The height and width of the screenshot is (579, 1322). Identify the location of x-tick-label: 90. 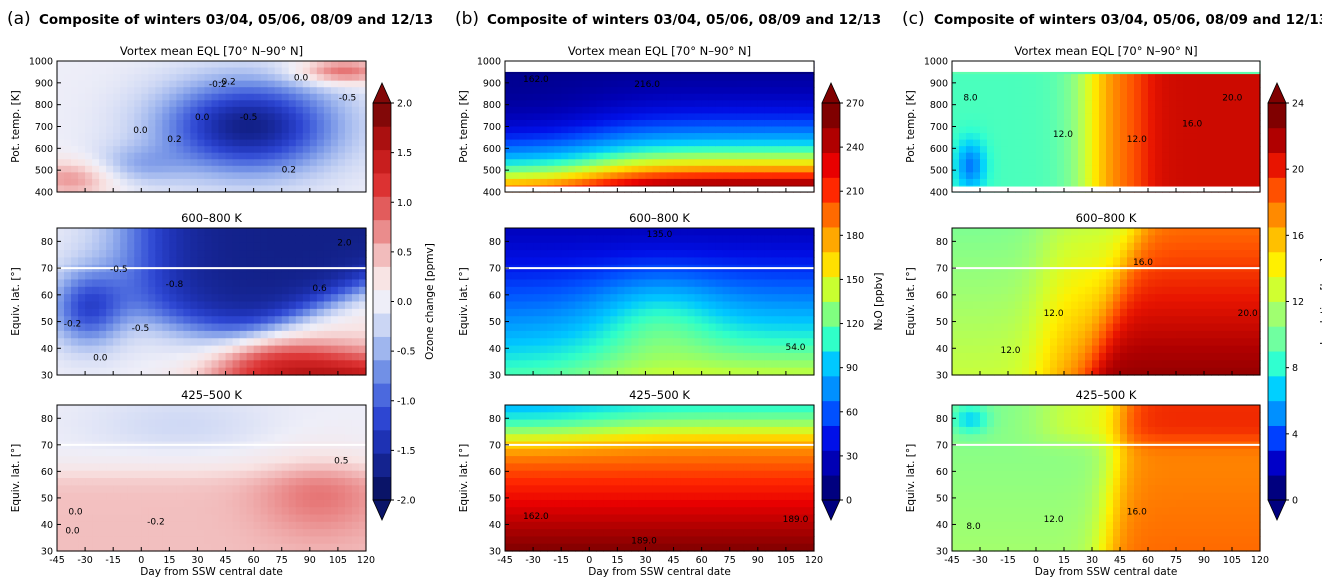
(310, 560).